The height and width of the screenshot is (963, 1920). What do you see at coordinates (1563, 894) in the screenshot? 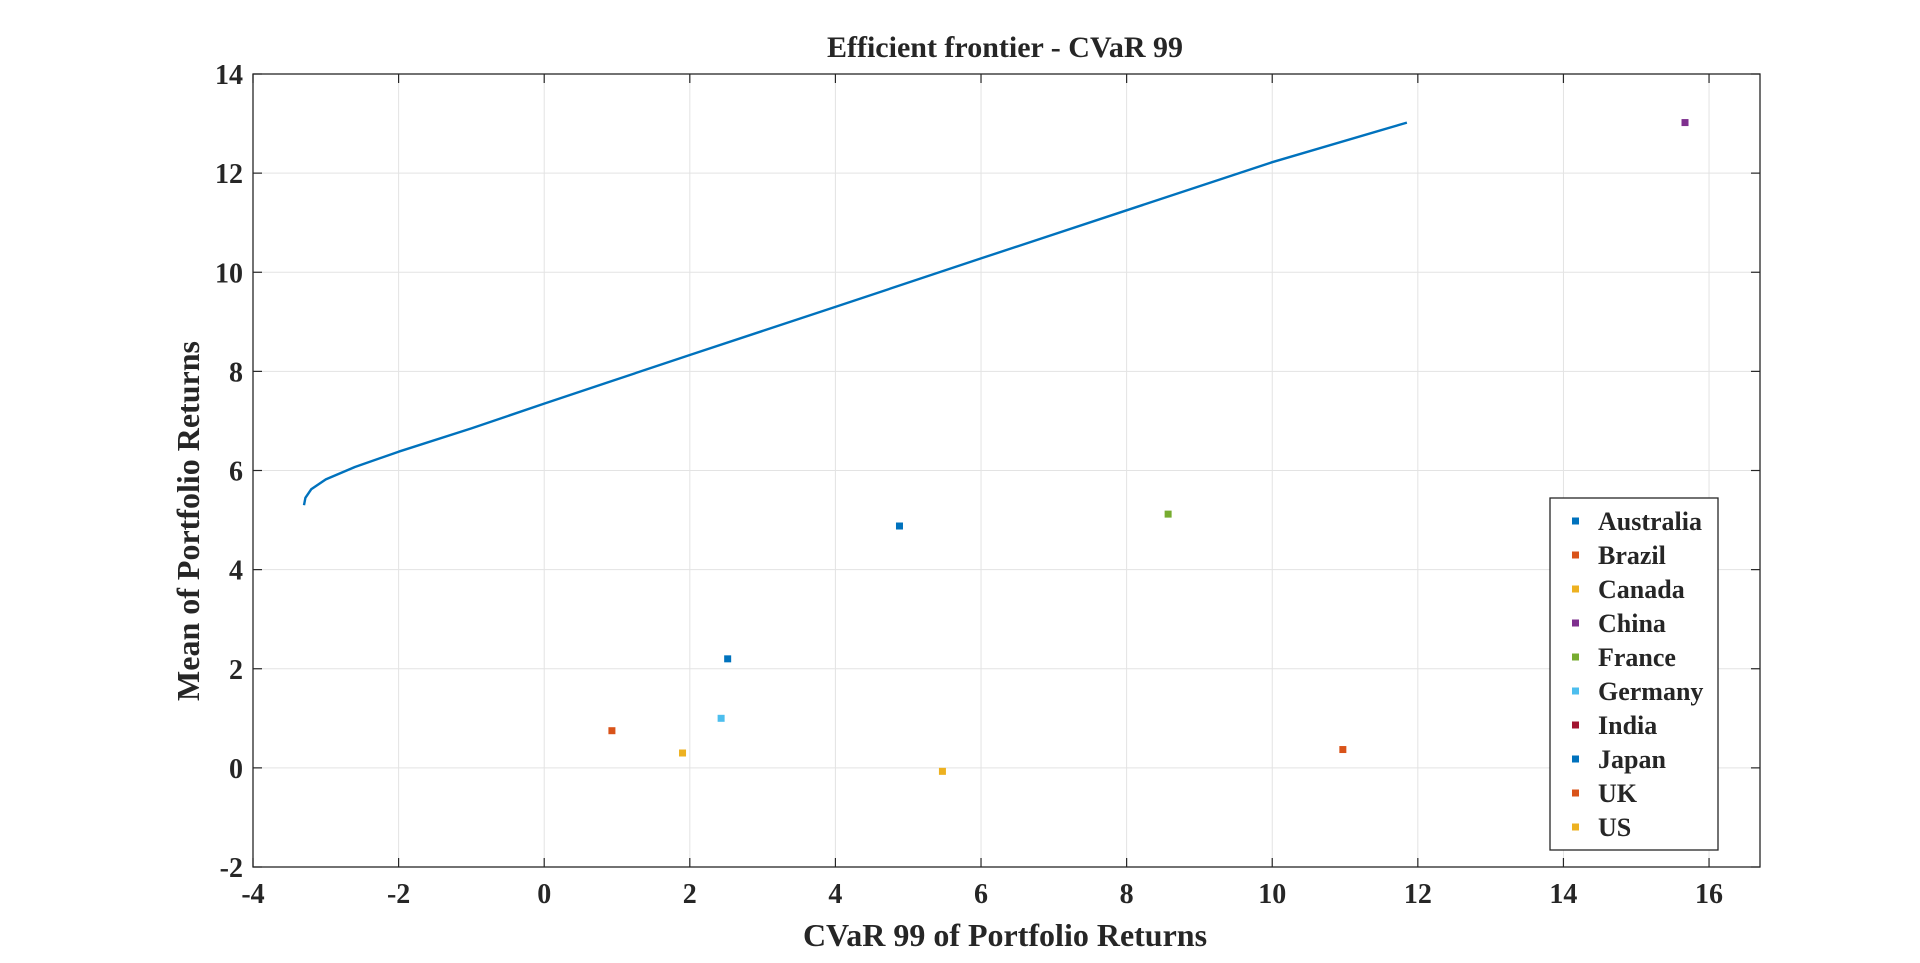
I see `x-tick-label: 14` at bounding box center [1563, 894].